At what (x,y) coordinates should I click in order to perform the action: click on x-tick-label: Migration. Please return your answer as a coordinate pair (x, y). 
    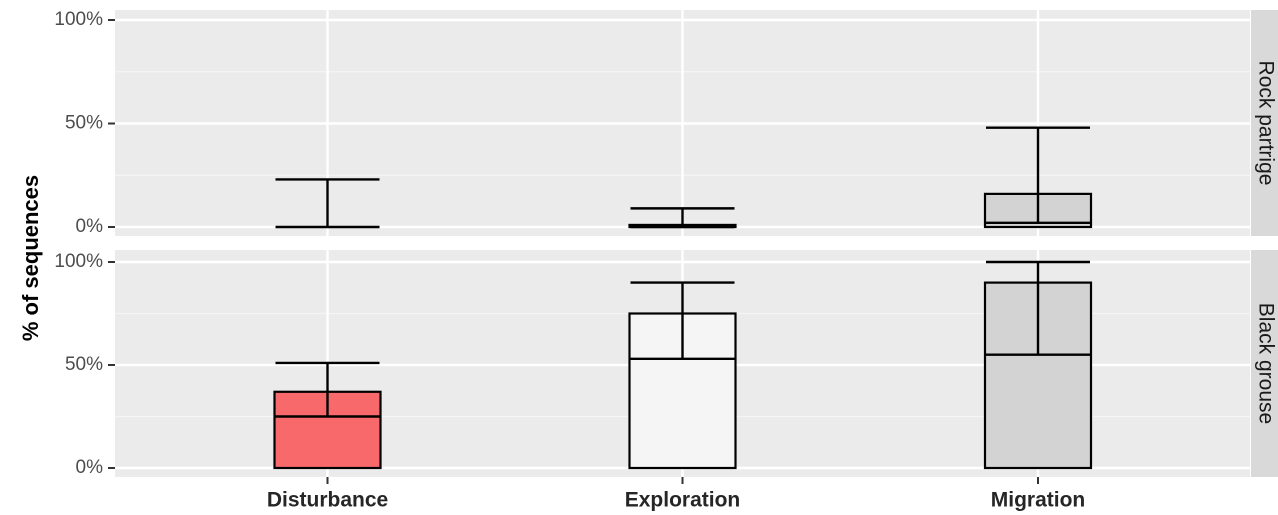
    Looking at the image, I should click on (1038, 500).